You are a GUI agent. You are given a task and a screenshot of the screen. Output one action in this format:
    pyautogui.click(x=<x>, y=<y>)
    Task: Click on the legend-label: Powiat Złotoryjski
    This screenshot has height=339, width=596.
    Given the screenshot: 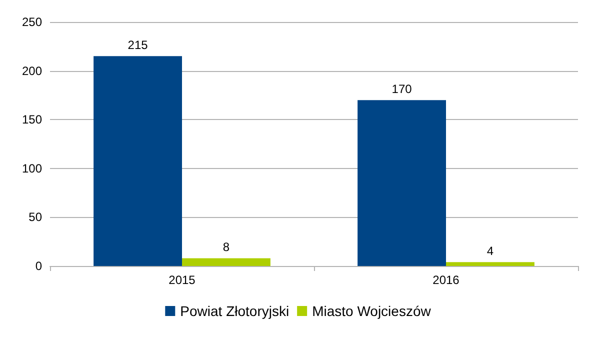 What is the action you would take?
    pyautogui.click(x=235, y=311)
    